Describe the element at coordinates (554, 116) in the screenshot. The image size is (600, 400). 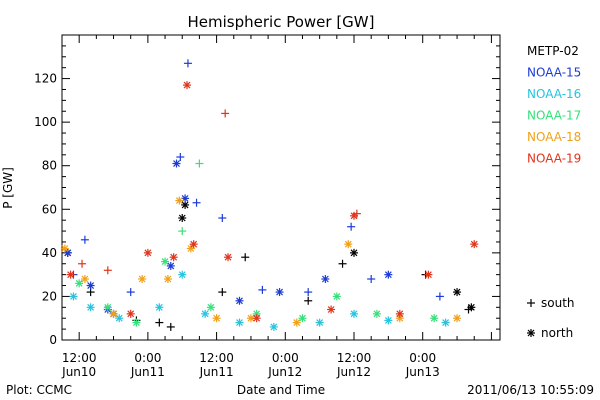
I see `legend-entry-noaa-17: NOAA-17` at that location.